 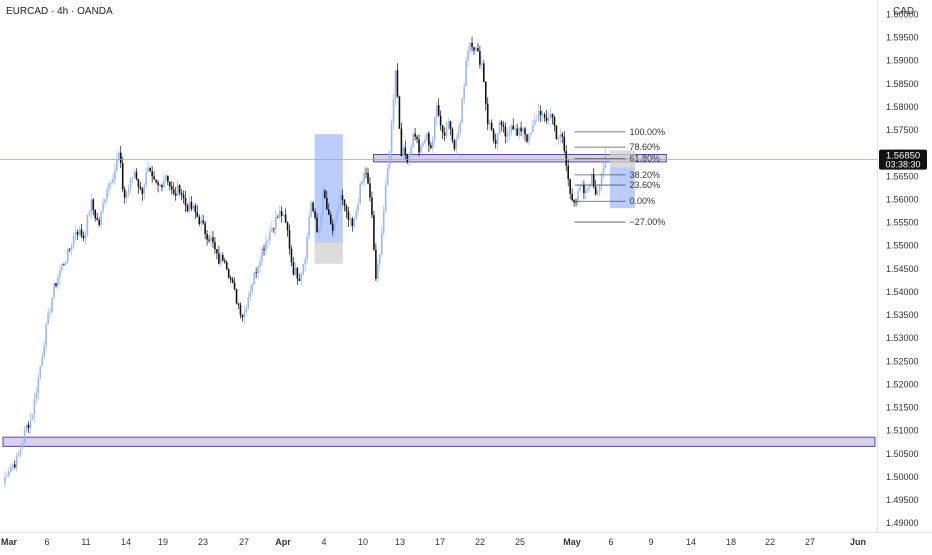 I want to click on y-tick-label: 1.57500, so click(x=902, y=130).